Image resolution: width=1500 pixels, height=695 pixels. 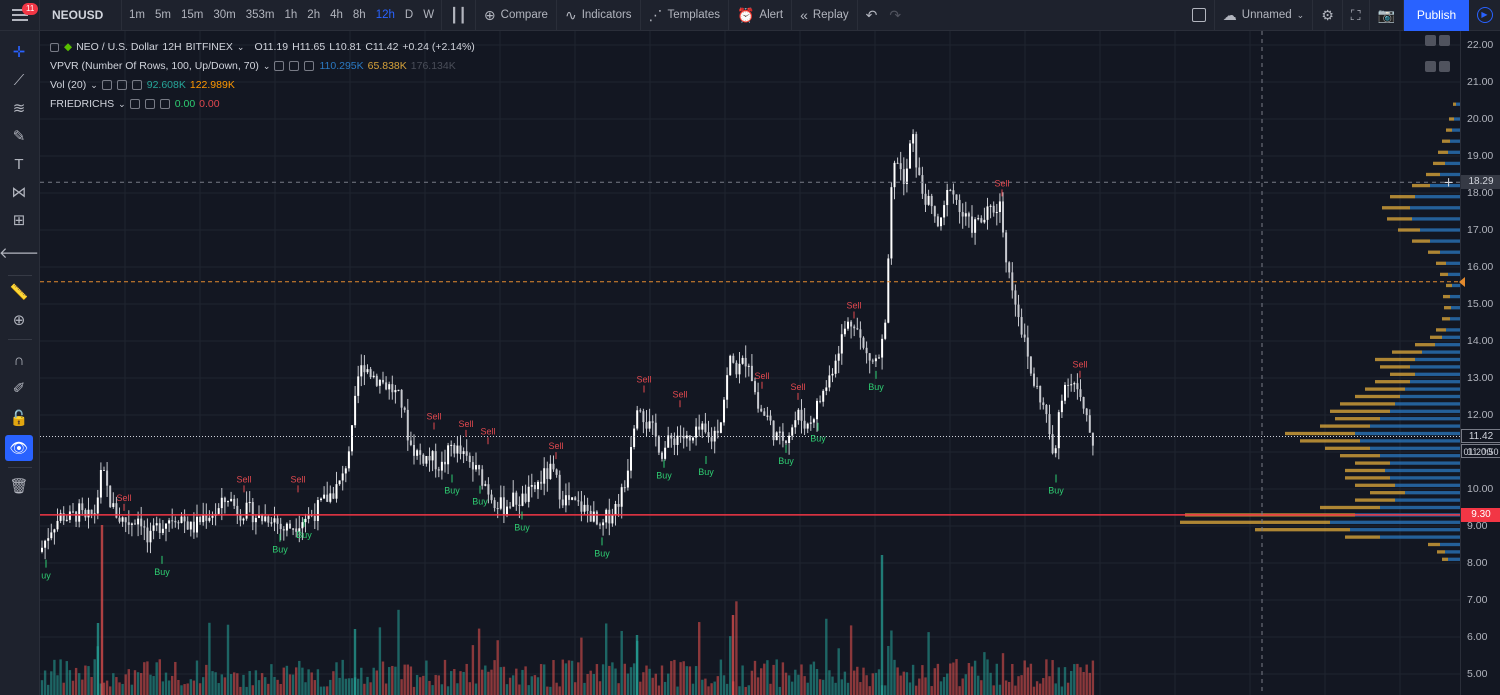 What do you see at coordinates (429, 14) in the screenshot?
I see `interval-W: W` at bounding box center [429, 14].